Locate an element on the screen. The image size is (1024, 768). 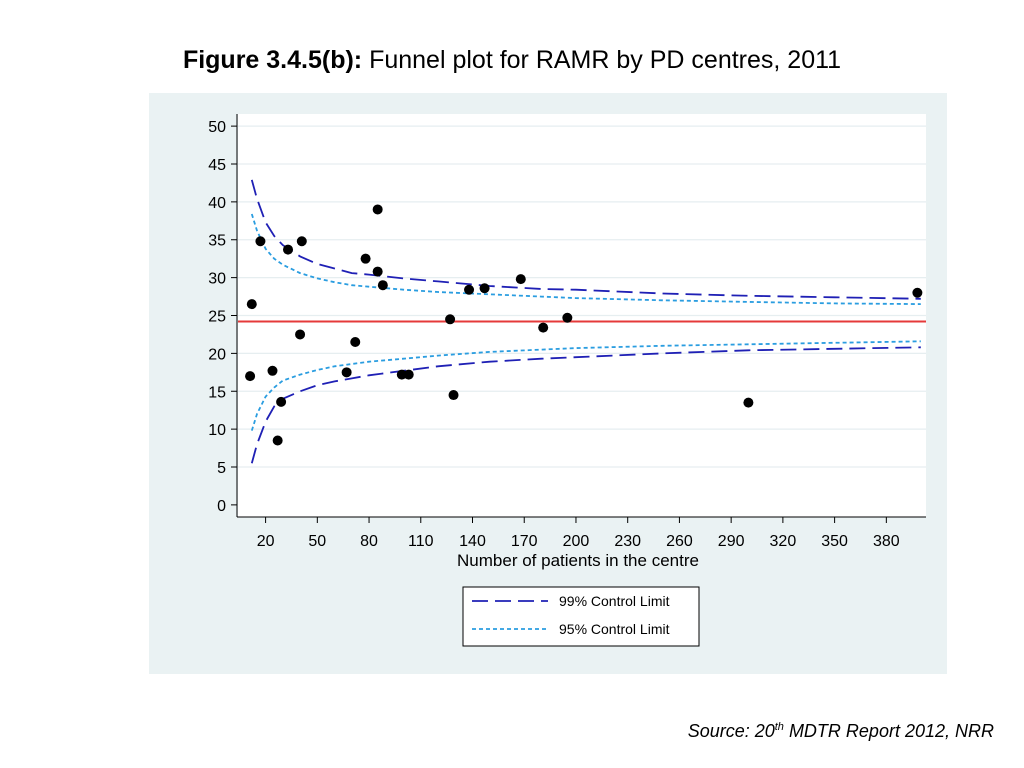
y-tick-label: 5 is located at coordinates (221, 468).